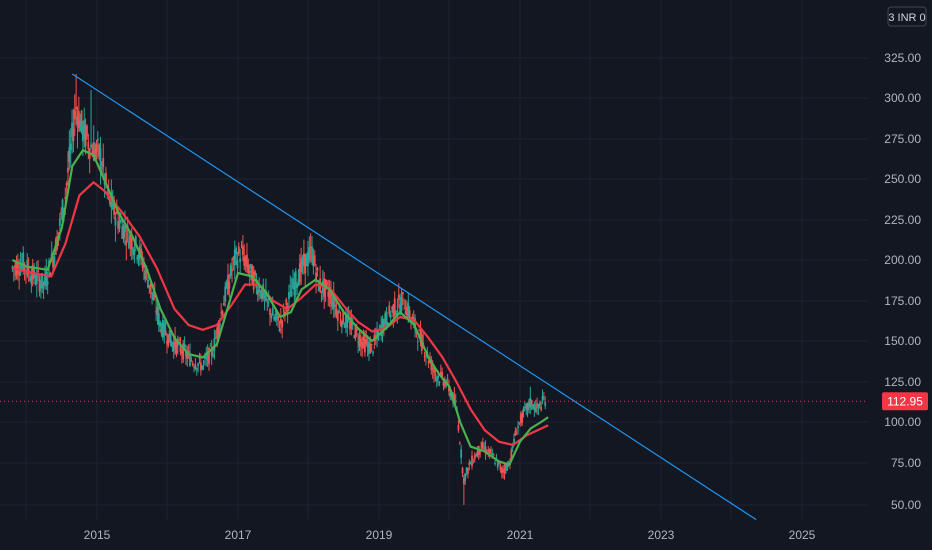  Describe the element at coordinates (520, 535) in the screenshot. I see `x-tick-label: 2021` at that location.